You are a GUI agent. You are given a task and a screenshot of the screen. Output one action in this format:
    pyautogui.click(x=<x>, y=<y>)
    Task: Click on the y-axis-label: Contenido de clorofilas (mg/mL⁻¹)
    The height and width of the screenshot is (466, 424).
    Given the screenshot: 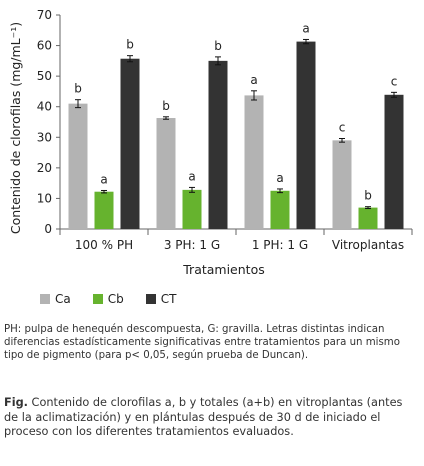 What is the action you would take?
    pyautogui.click(x=15, y=128)
    